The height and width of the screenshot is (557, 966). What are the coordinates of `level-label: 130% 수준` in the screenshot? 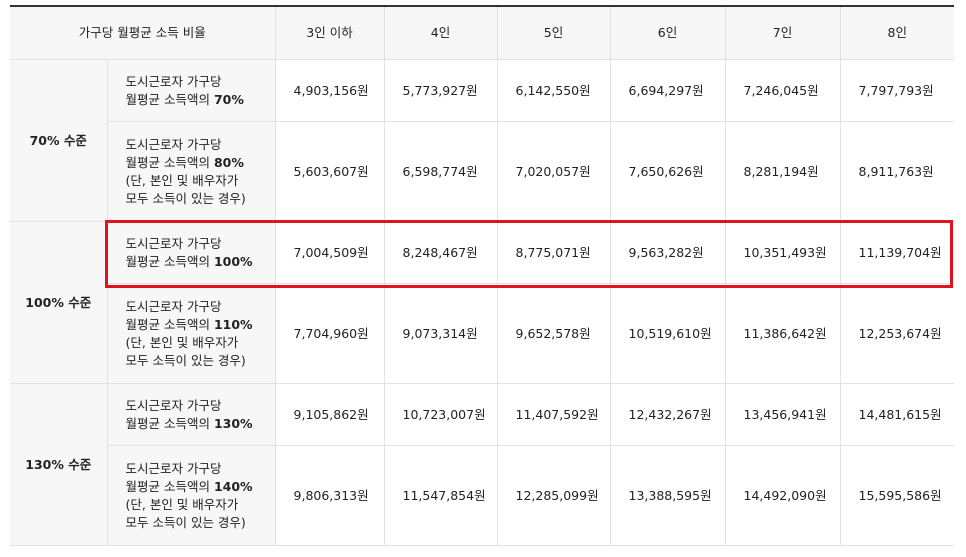 It's located at (59, 464).